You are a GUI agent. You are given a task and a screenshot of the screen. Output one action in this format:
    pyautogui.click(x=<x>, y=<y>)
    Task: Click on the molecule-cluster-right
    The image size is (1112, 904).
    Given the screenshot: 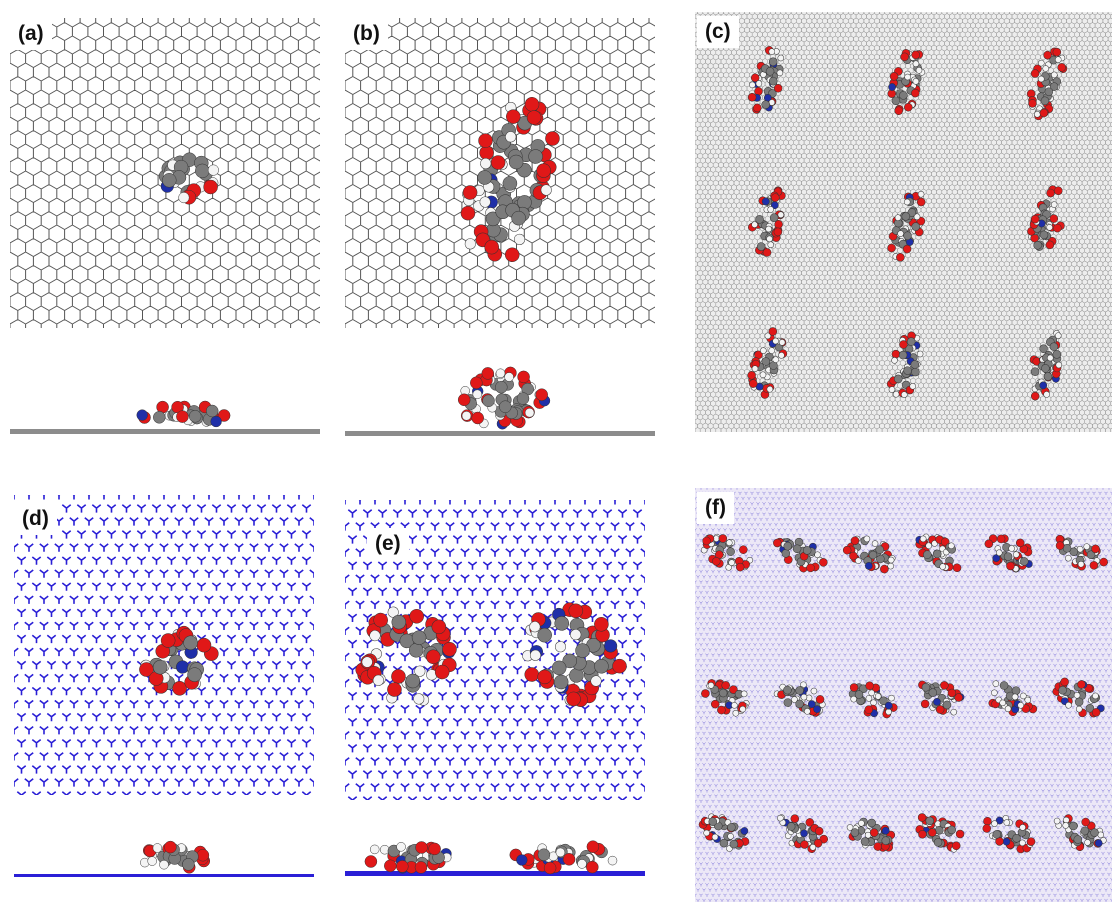 What is the action you would take?
    pyautogui.click(x=574, y=654)
    